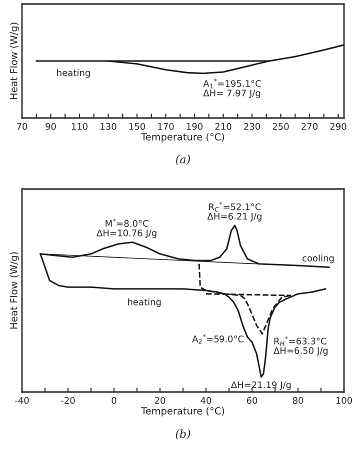  I want to click on x-tick-label: 270, so click(310, 126).